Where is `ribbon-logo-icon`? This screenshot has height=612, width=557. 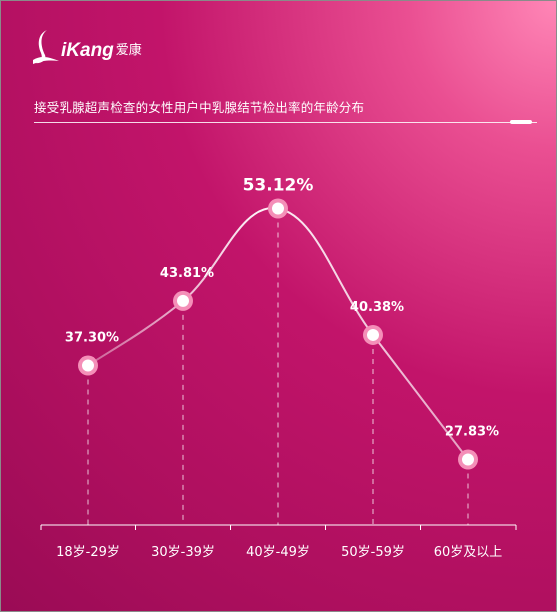
ribbon-logo-icon is located at coordinates (46, 47).